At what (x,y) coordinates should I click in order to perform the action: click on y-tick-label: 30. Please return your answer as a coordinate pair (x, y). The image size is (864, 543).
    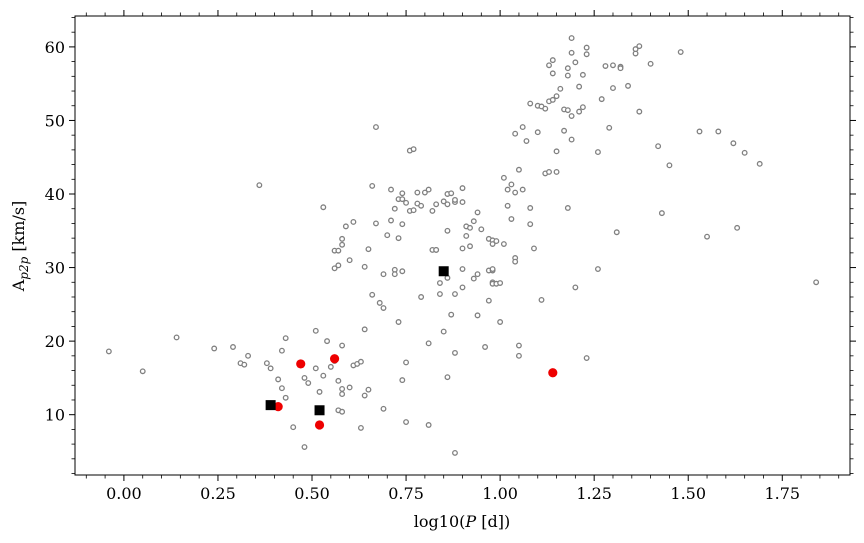
    Looking at the image, I should click on (55, 268).